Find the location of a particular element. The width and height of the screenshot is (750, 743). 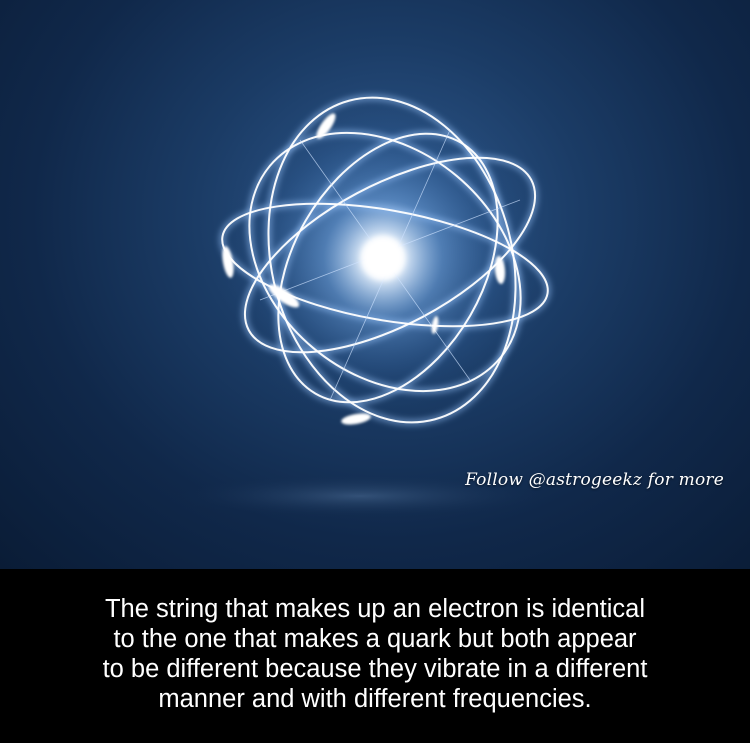

watermark: Follow @astrogeekz for more is located at coordinates (594, 480).